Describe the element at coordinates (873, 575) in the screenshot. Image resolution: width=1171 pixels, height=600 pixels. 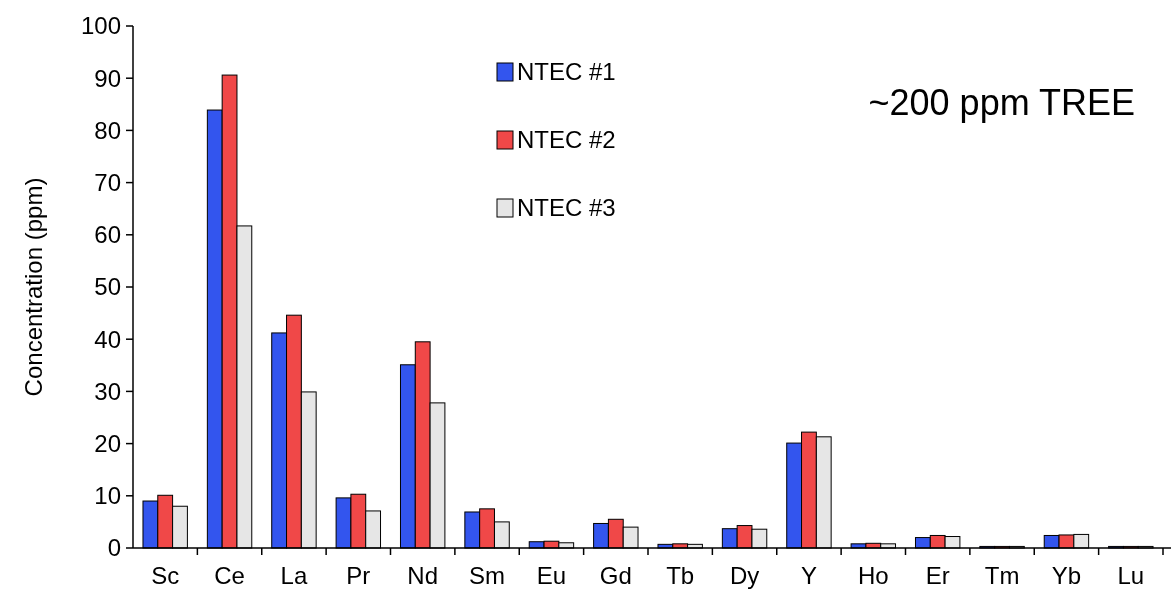
I see `x-tick-label: Ho` at that location.